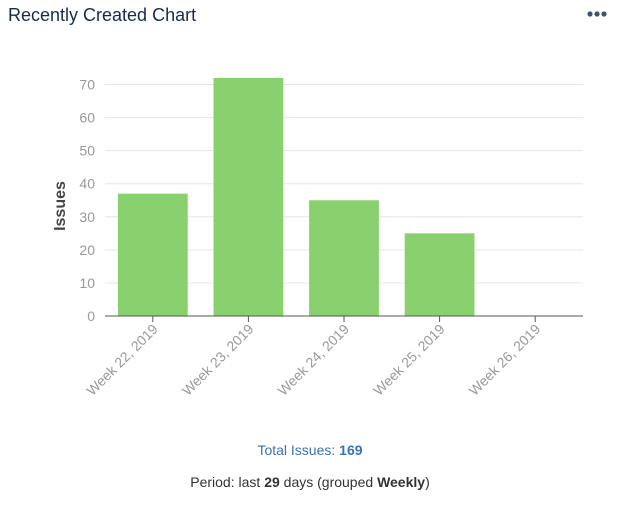 Image resolution: width=620 pixels, height=509 pixels. I want to click on x-tick-label: Week 26, 2019, so click(505, 360).